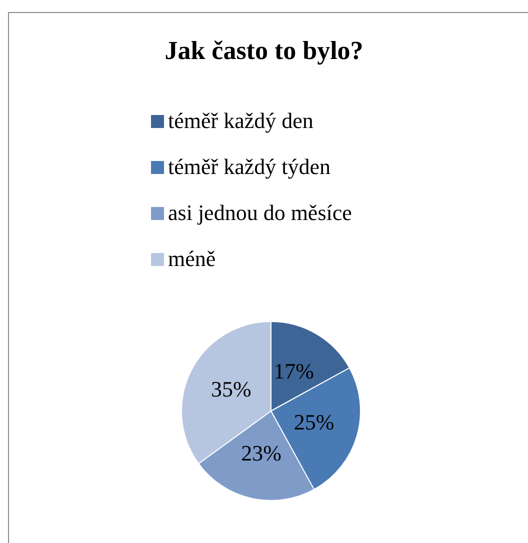 The height and width of the screenshot is (543, 528). Describe the element at coordinates (231, 389) in the screenshot. I see `data-label: 35%` at that location.